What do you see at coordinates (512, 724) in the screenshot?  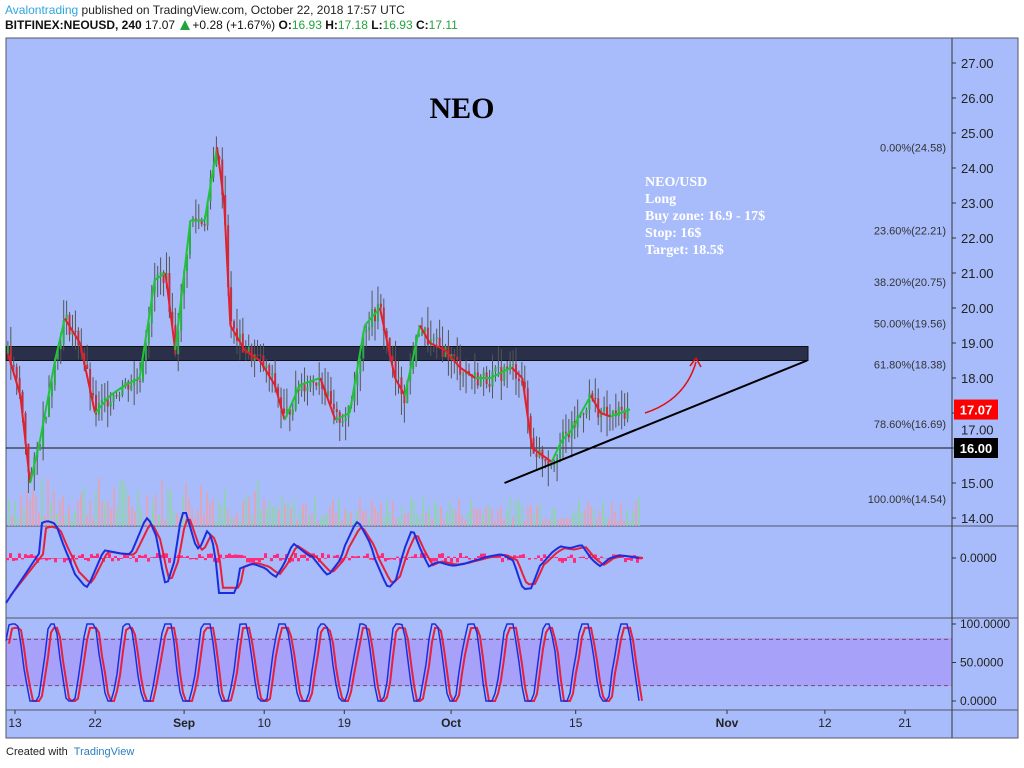 I see `time-axis-background` at bounding box center [512, 724].